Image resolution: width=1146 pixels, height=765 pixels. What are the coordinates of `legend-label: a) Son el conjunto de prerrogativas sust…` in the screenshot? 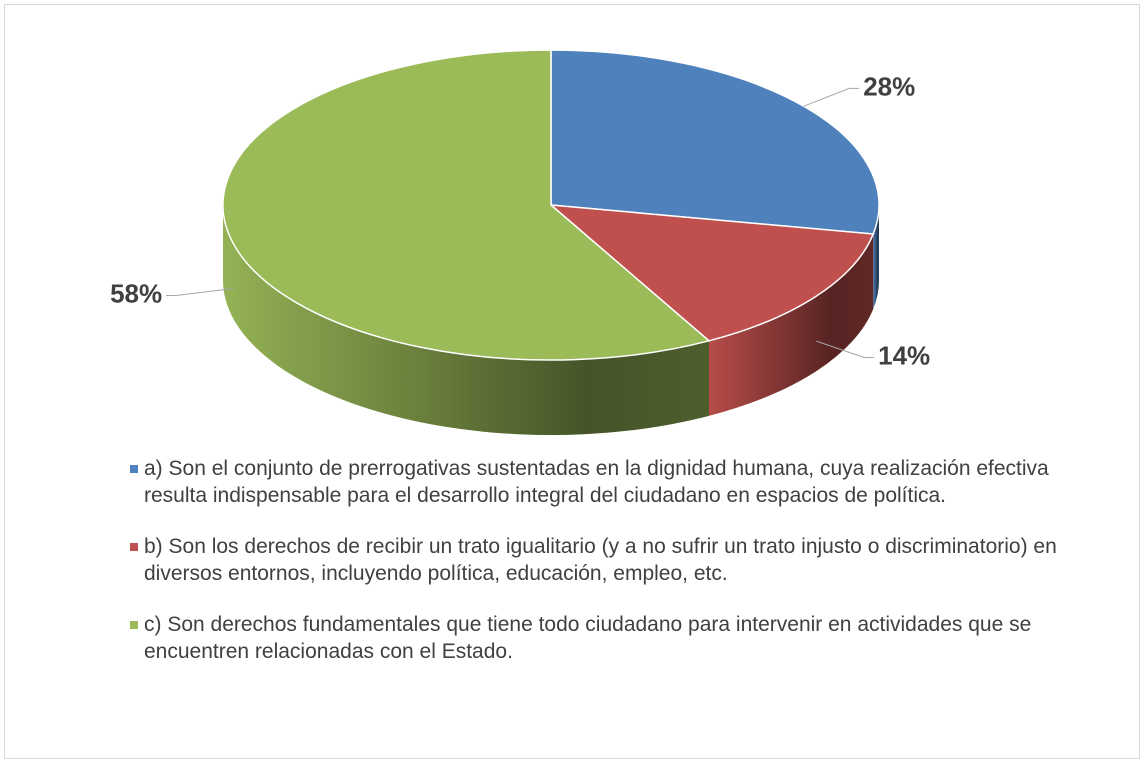 It's located at (596, 482).